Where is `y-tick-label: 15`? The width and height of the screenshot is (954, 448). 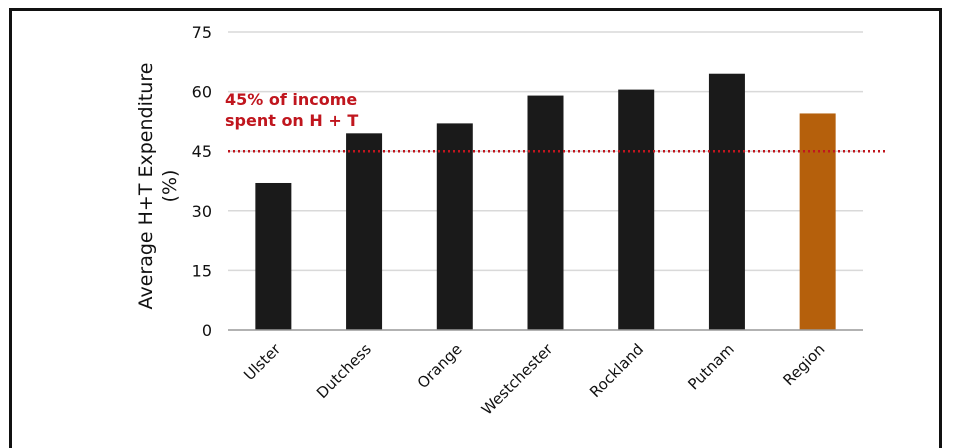
y-tick-label: 15 is located at coordinates (202, 270).